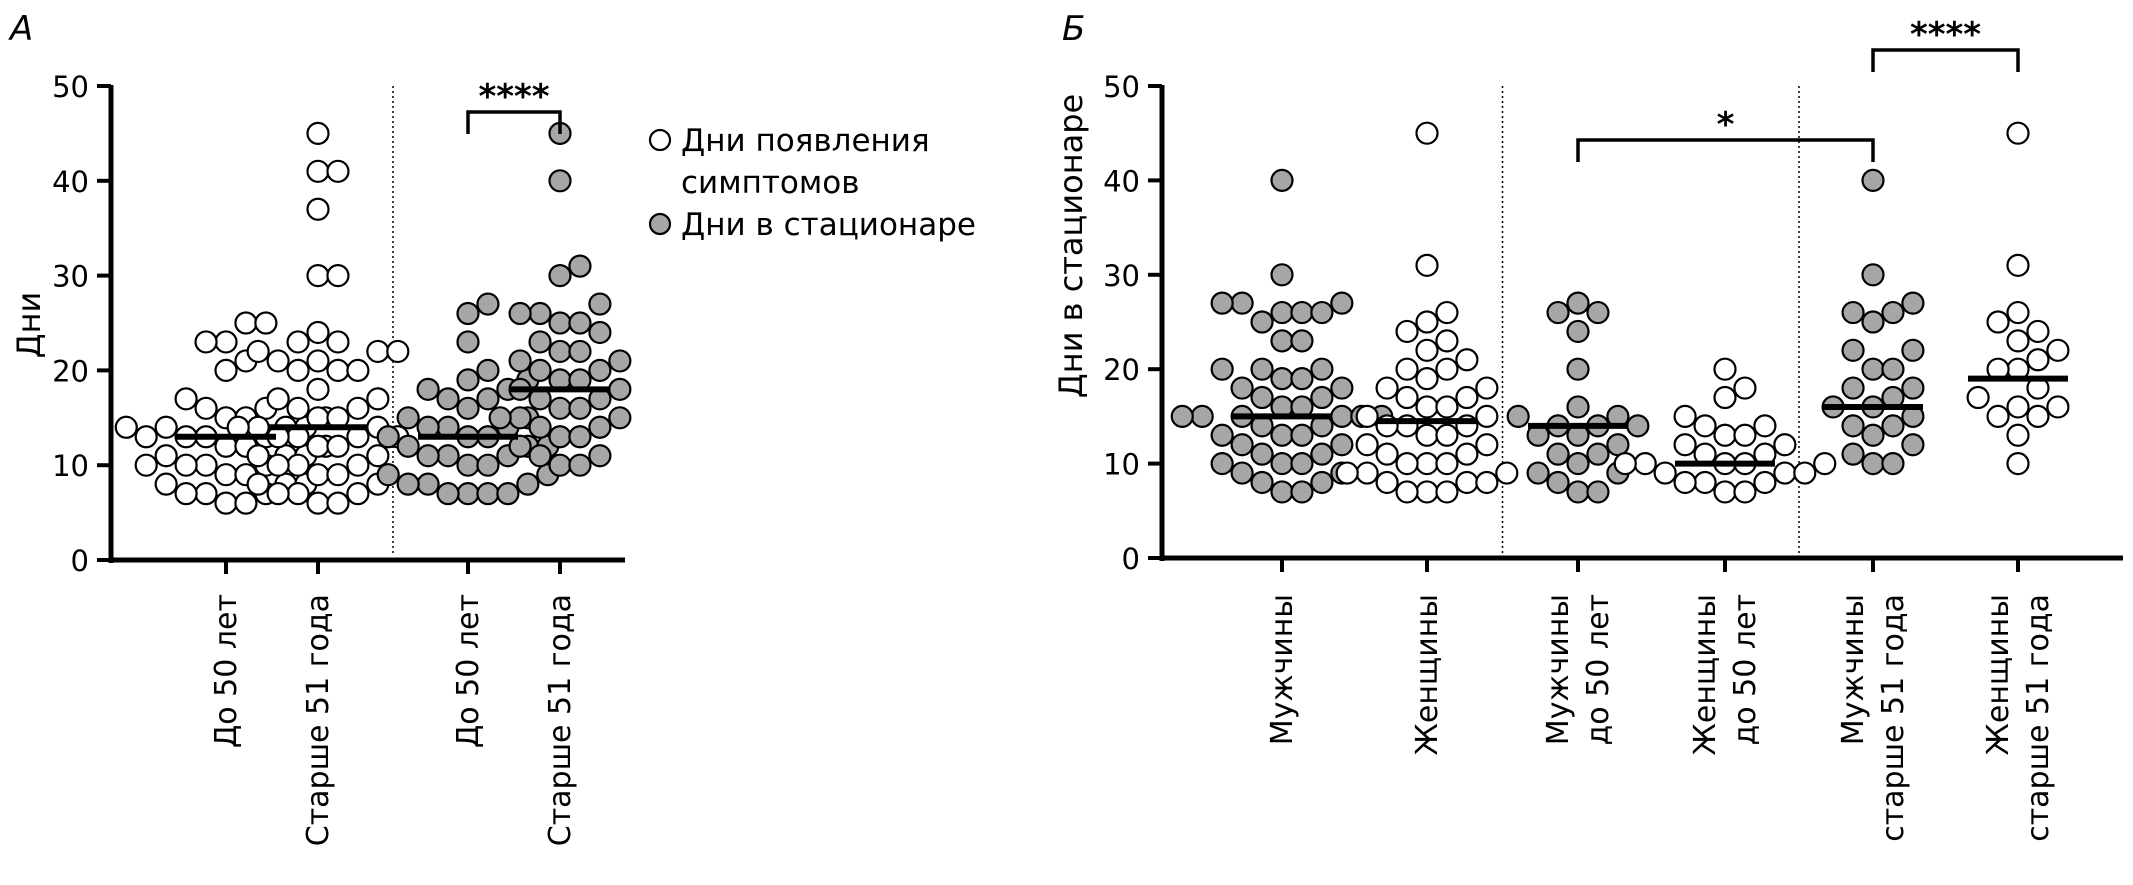 The image size is (2133, 885). What do you see at coordinates (70, 277) in the screenshot?
I see `a-y-tick-label: 30` at bounding box center [70, 277].